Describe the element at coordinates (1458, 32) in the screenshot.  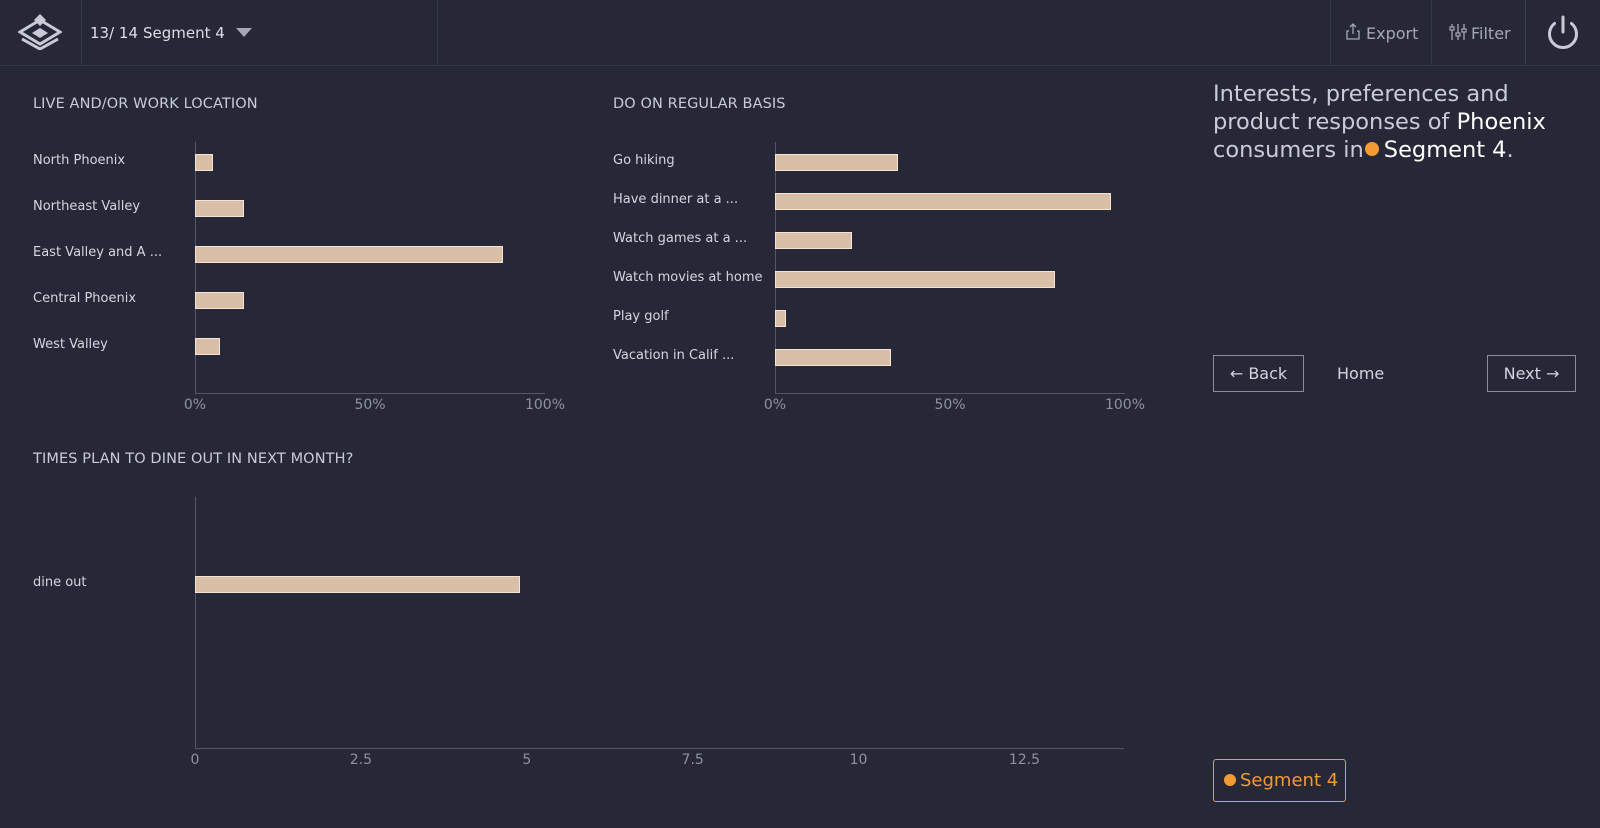
I see `sliders-icon` at that location.